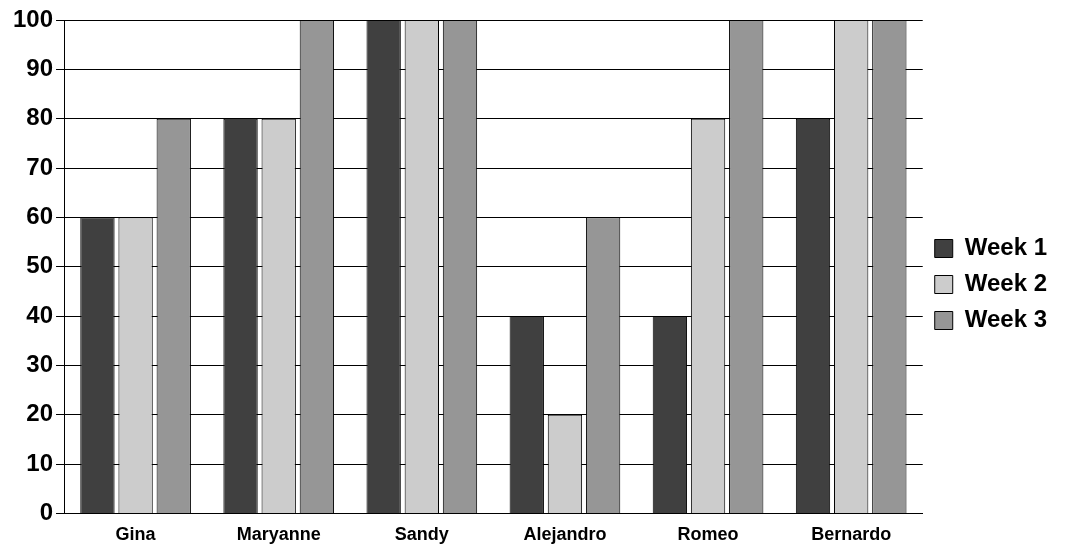  What do you see at coordinates (1005, 283) in the screenshot?
I see `legend-label: Week 2` at bounding box center [1005, 283].